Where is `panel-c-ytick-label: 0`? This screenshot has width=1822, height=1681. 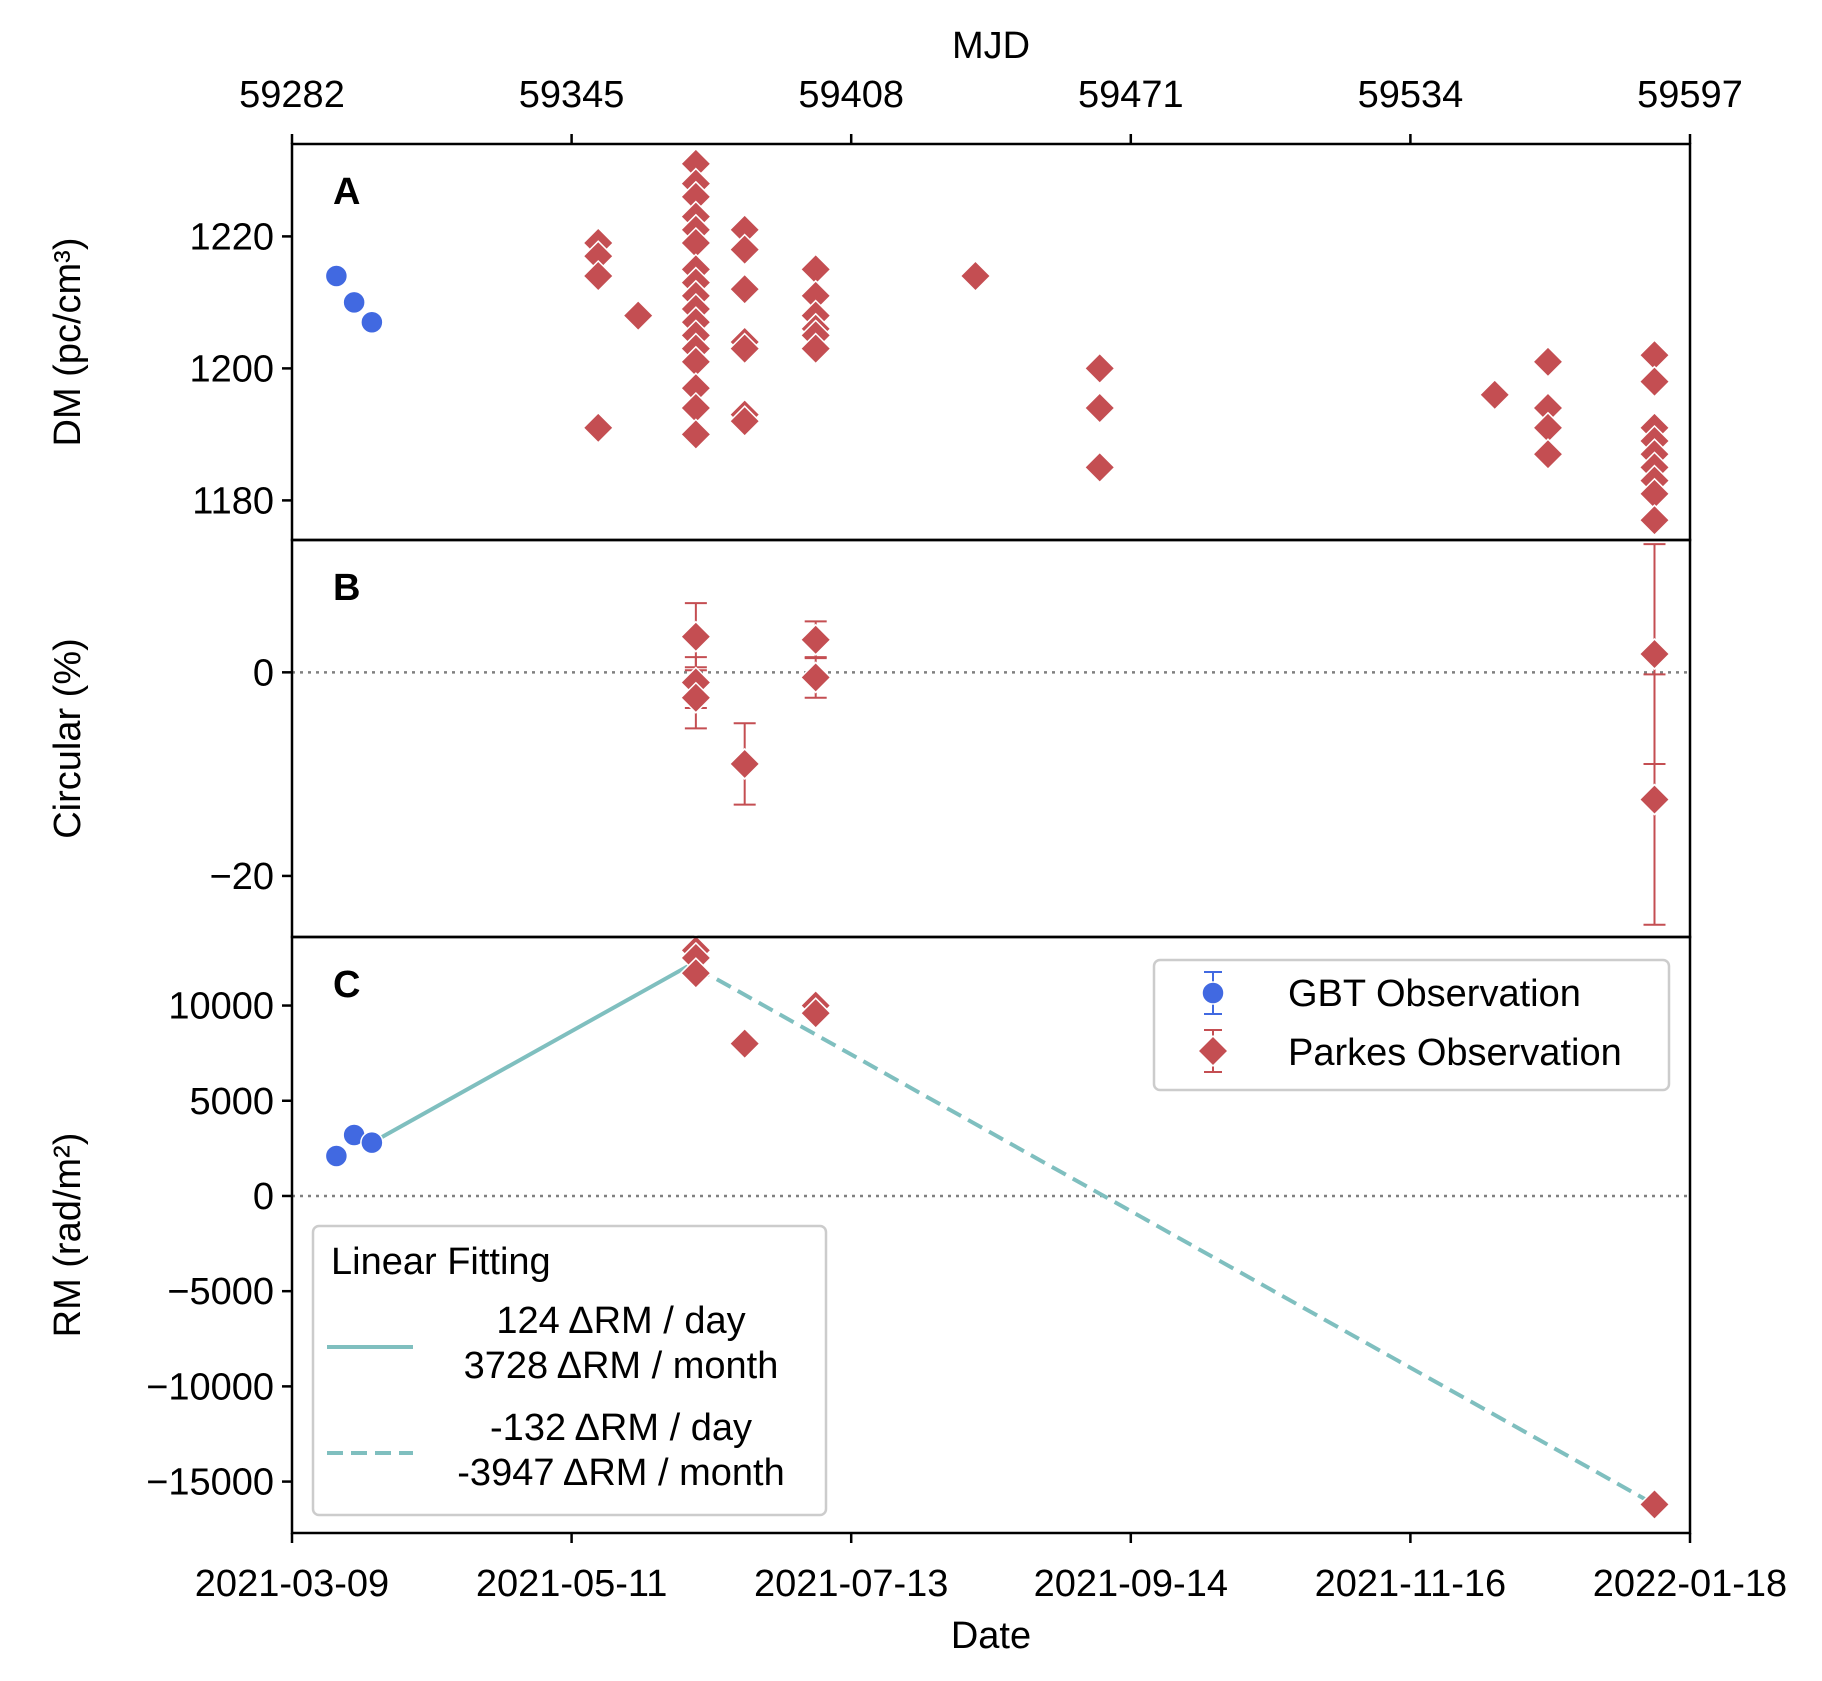 panel-c-ytick-label: 0 is located at coordinates (263, 1197).